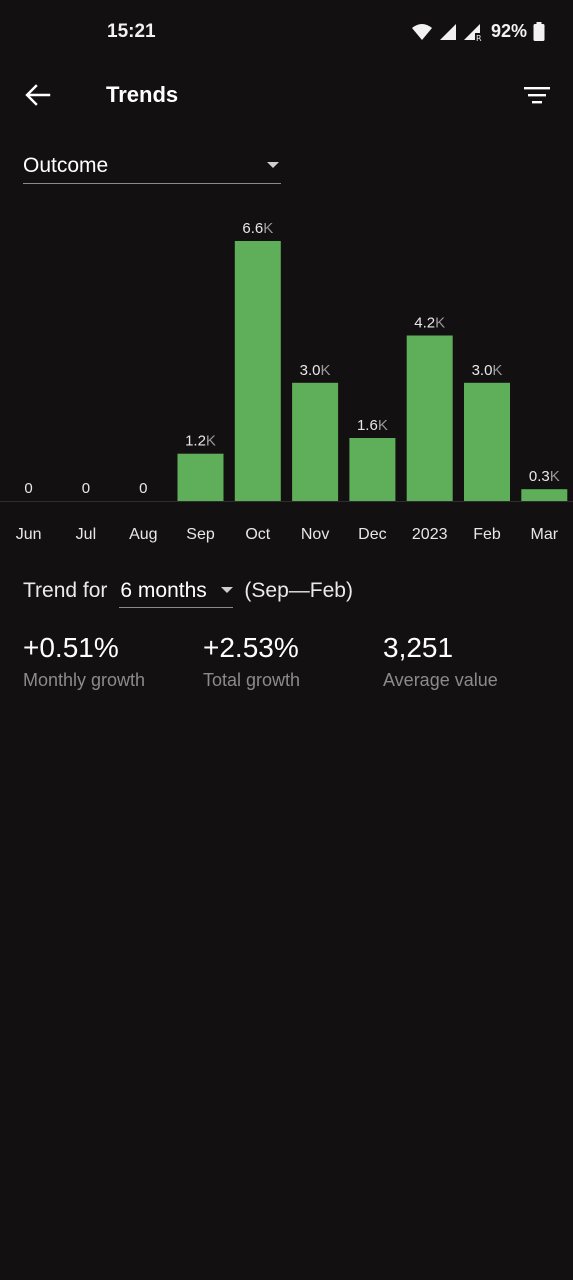 This screenshot has width=573, height=1280. I want to click on x-tick-label-jun: Jun, so click(29, 534).